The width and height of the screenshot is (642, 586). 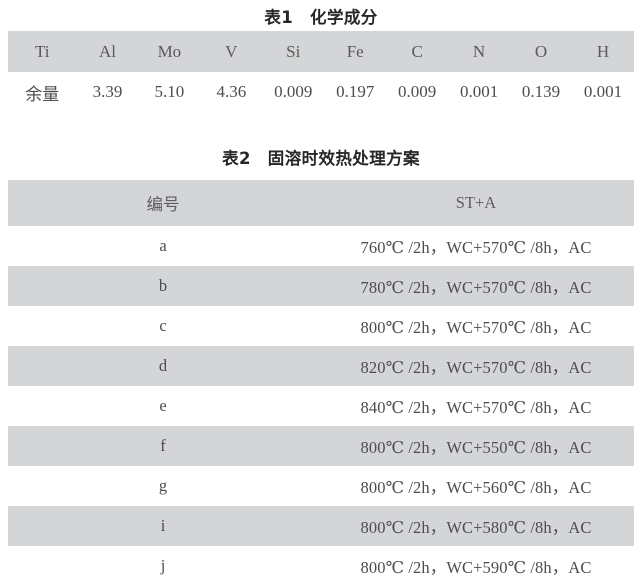 I want to click on table-2-cell-st-a: 800℃ /2h，WC+570℃ /8h，AC, so click(x=476, y=327).